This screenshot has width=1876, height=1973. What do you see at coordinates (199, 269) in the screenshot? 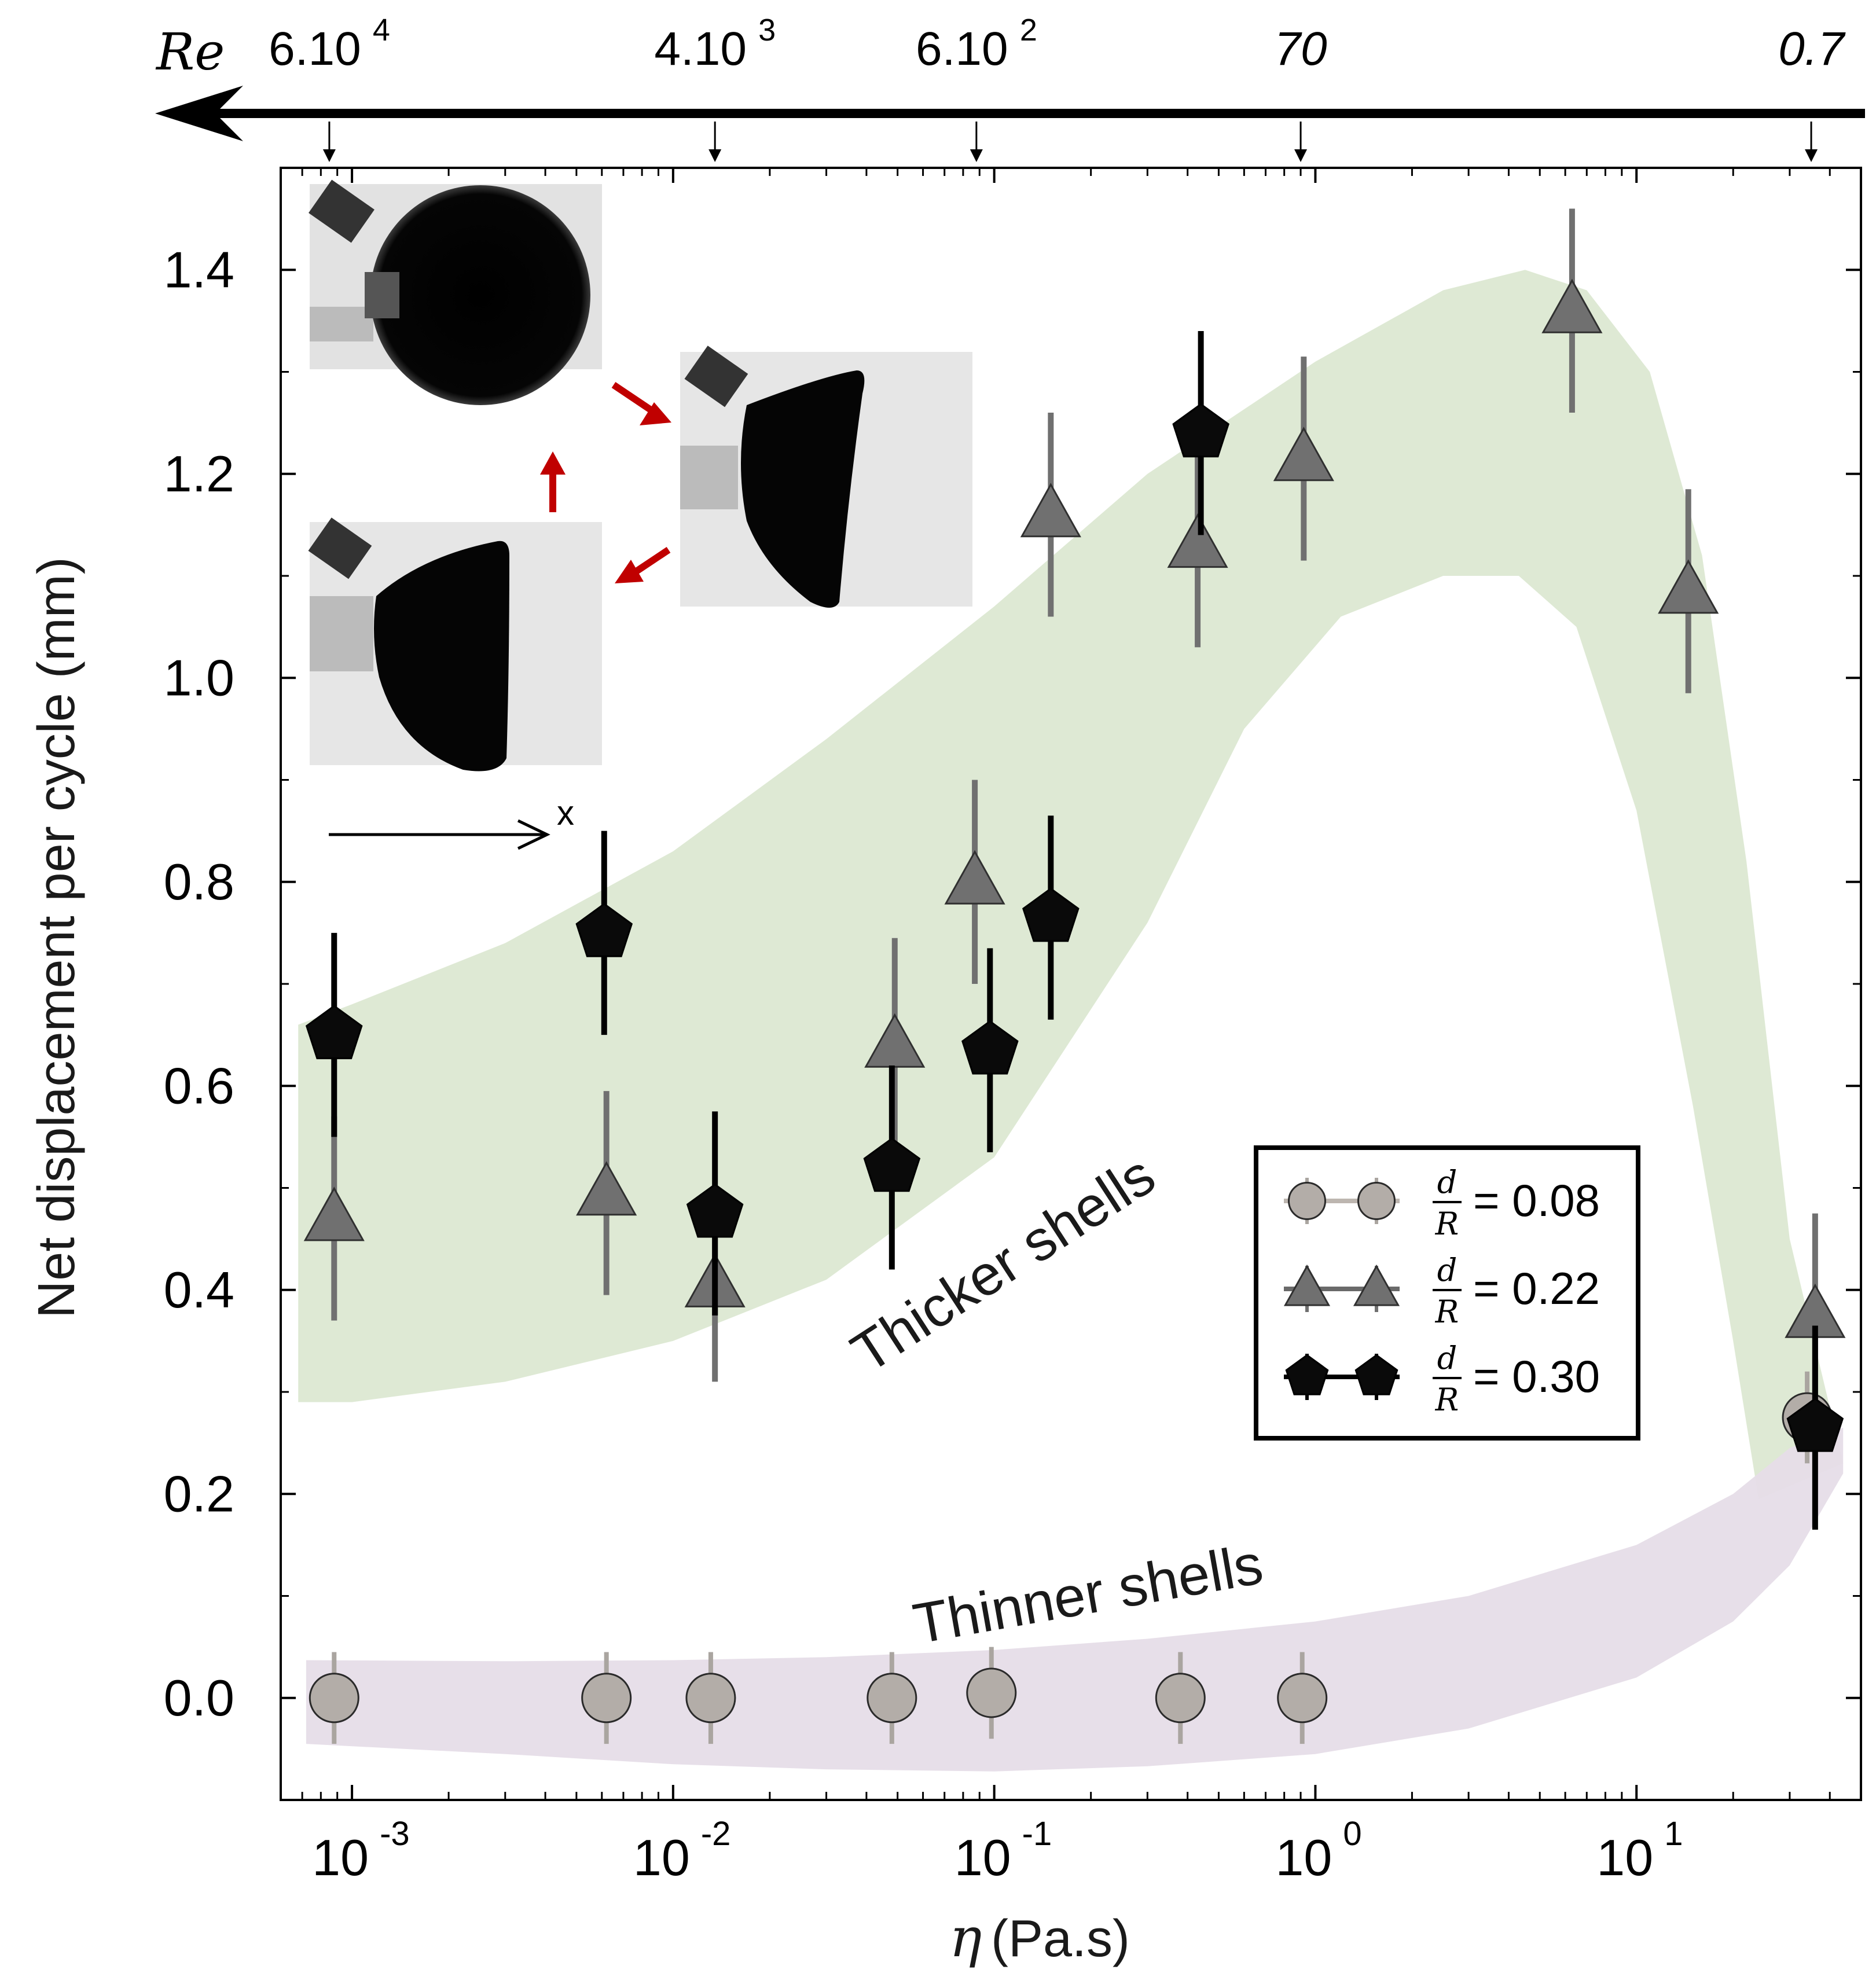
I see `y-tick-label: 1.4` at bounding box center [199, 269].